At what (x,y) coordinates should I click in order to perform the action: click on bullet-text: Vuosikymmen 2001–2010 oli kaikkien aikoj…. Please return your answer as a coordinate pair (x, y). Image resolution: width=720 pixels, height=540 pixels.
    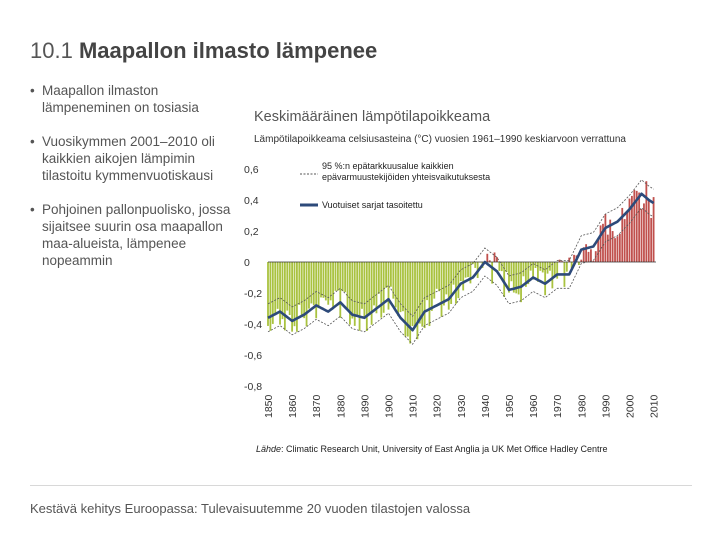
    Looking at the image, I should click on (128, 158).